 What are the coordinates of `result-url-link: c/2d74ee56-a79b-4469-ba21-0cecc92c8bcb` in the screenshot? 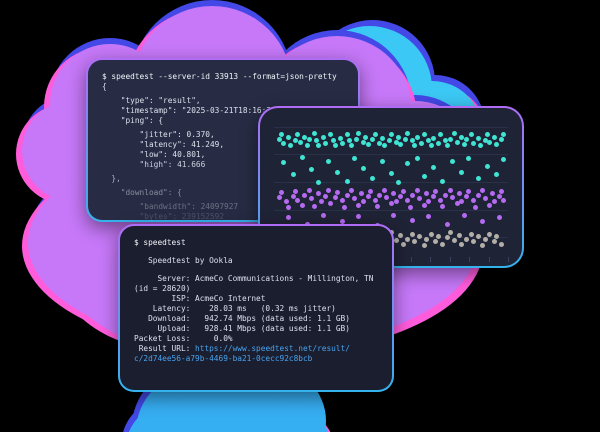 It's located at (223, 358).